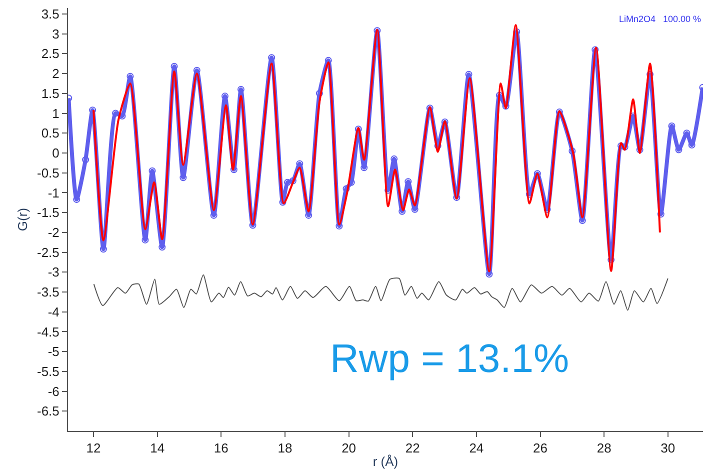 The image size is (705, 469). I want to click on x-tick-label: 24, so click(476, 448).